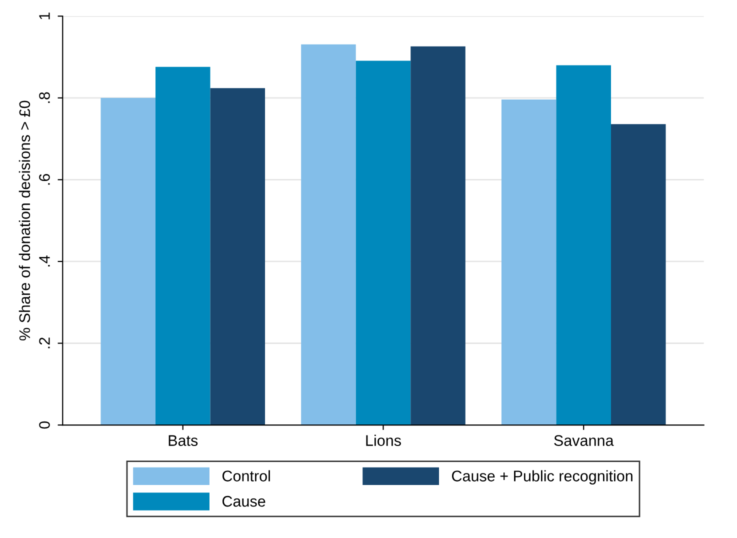 The height and width of the screenshot is (538, 737). I want to click on legend-label: Control, so click(246, 476).